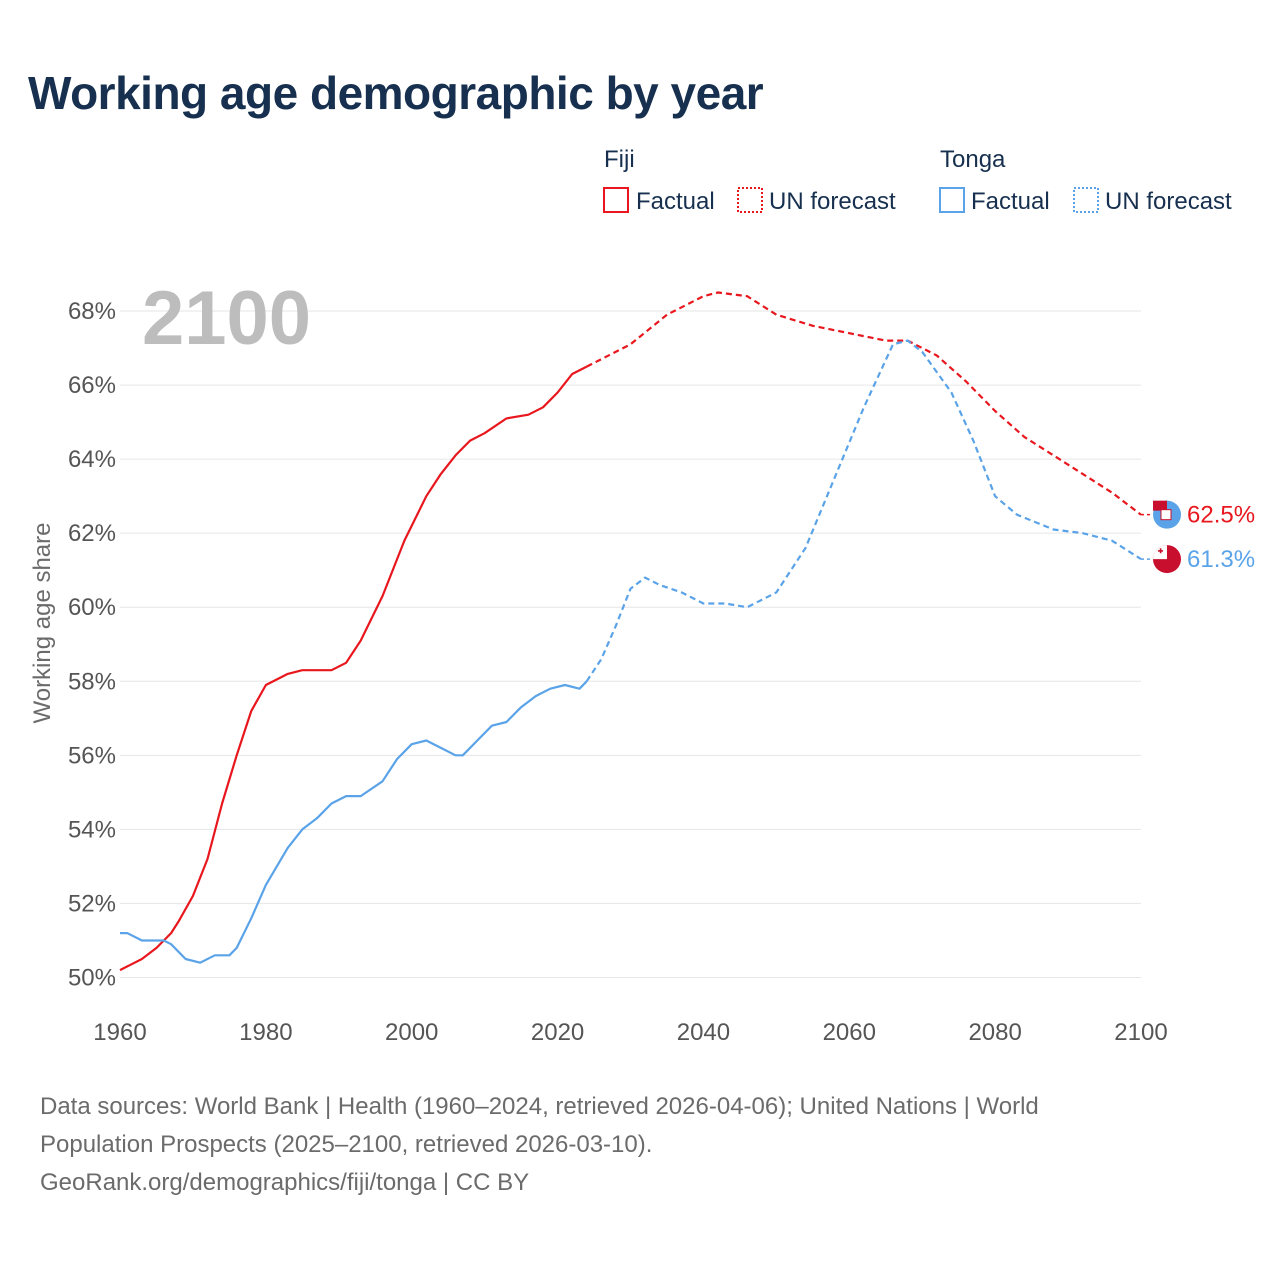 This screenshot has width=1280, height=1280. I want to click on legend-swatch-fiji-factual, so click(616, 200).